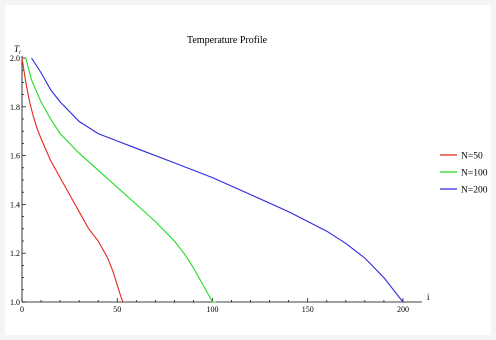  What do you see at coordinates (20, 53) in the screenshot?
I see `y-axis-label-subscript: i` at bounding box center [20, 53].